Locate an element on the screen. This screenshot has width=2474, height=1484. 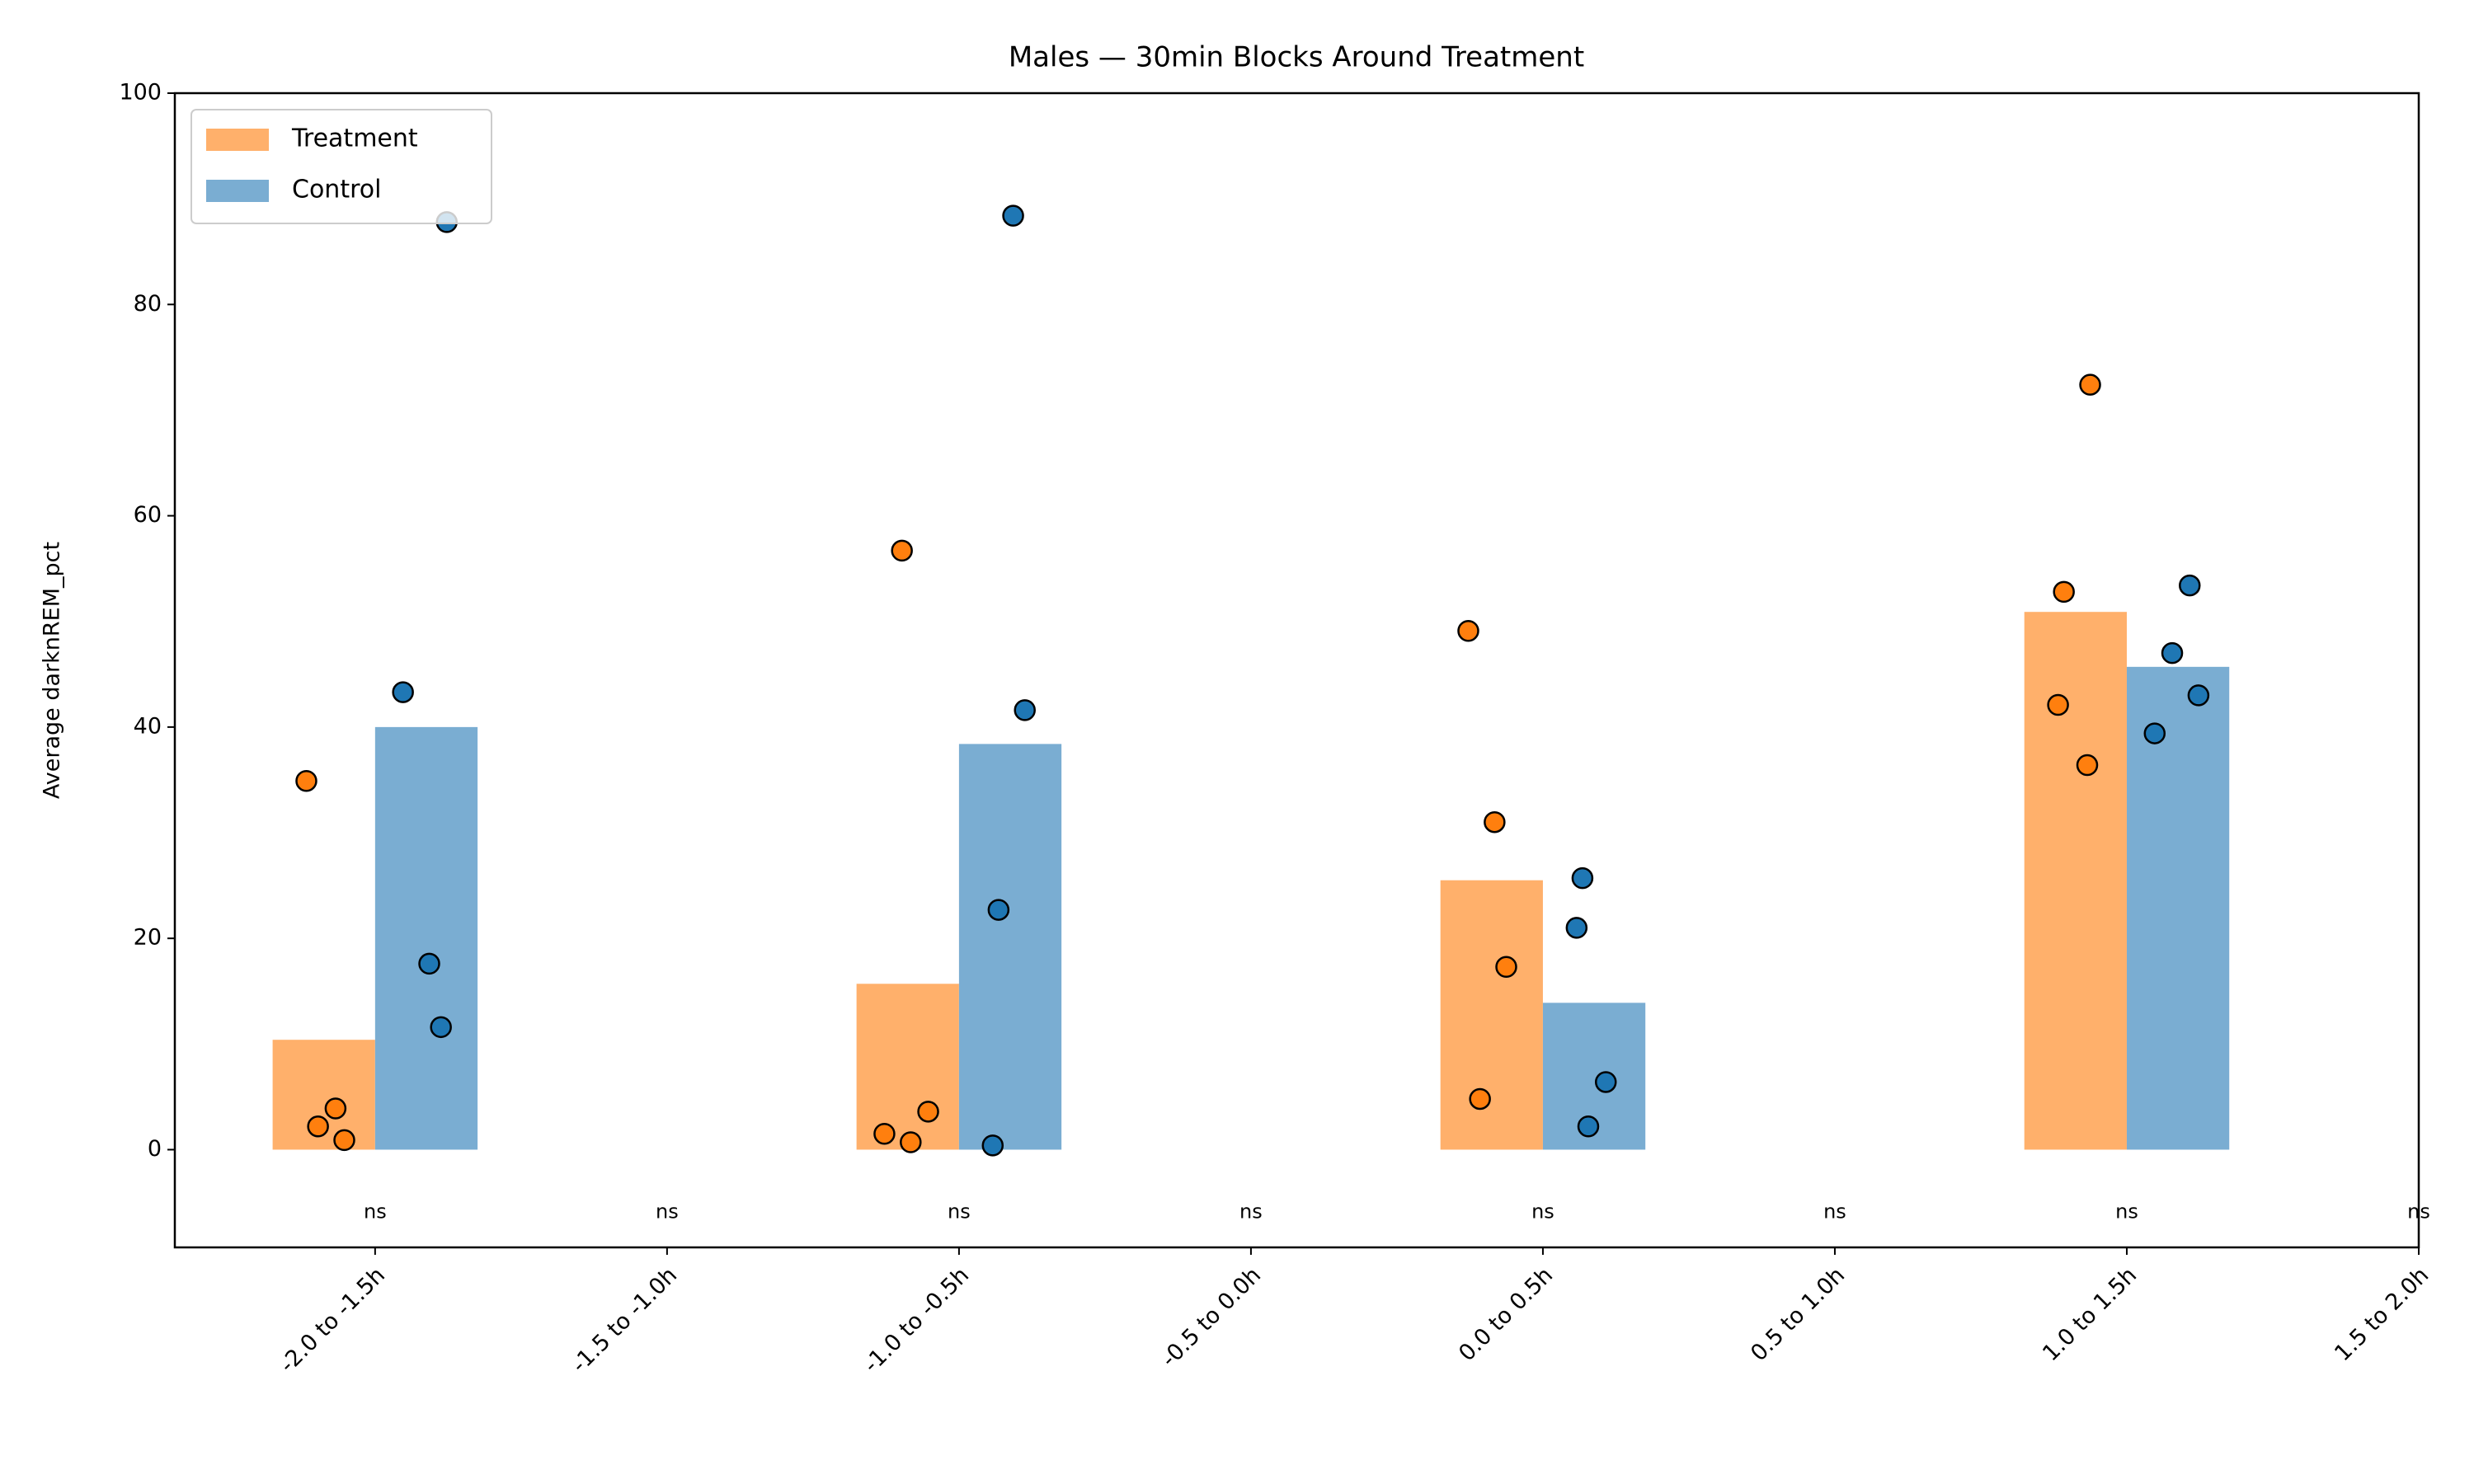
y-tick-label: 60 is located at coordinates (148, 515).